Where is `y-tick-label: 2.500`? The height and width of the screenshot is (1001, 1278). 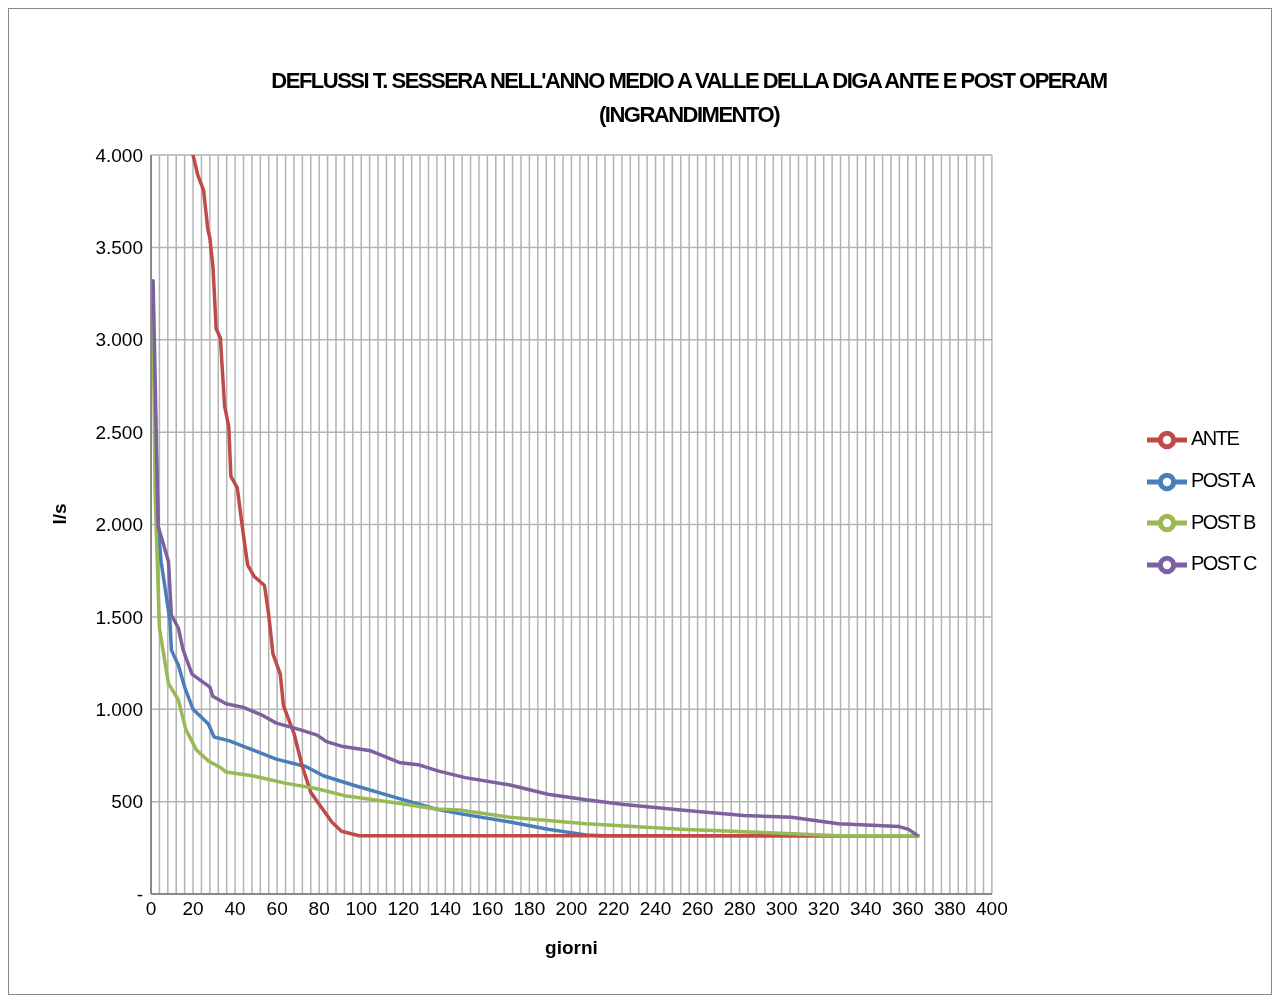 y-tick-label: 2.500 is located at coordinates (119, 432).